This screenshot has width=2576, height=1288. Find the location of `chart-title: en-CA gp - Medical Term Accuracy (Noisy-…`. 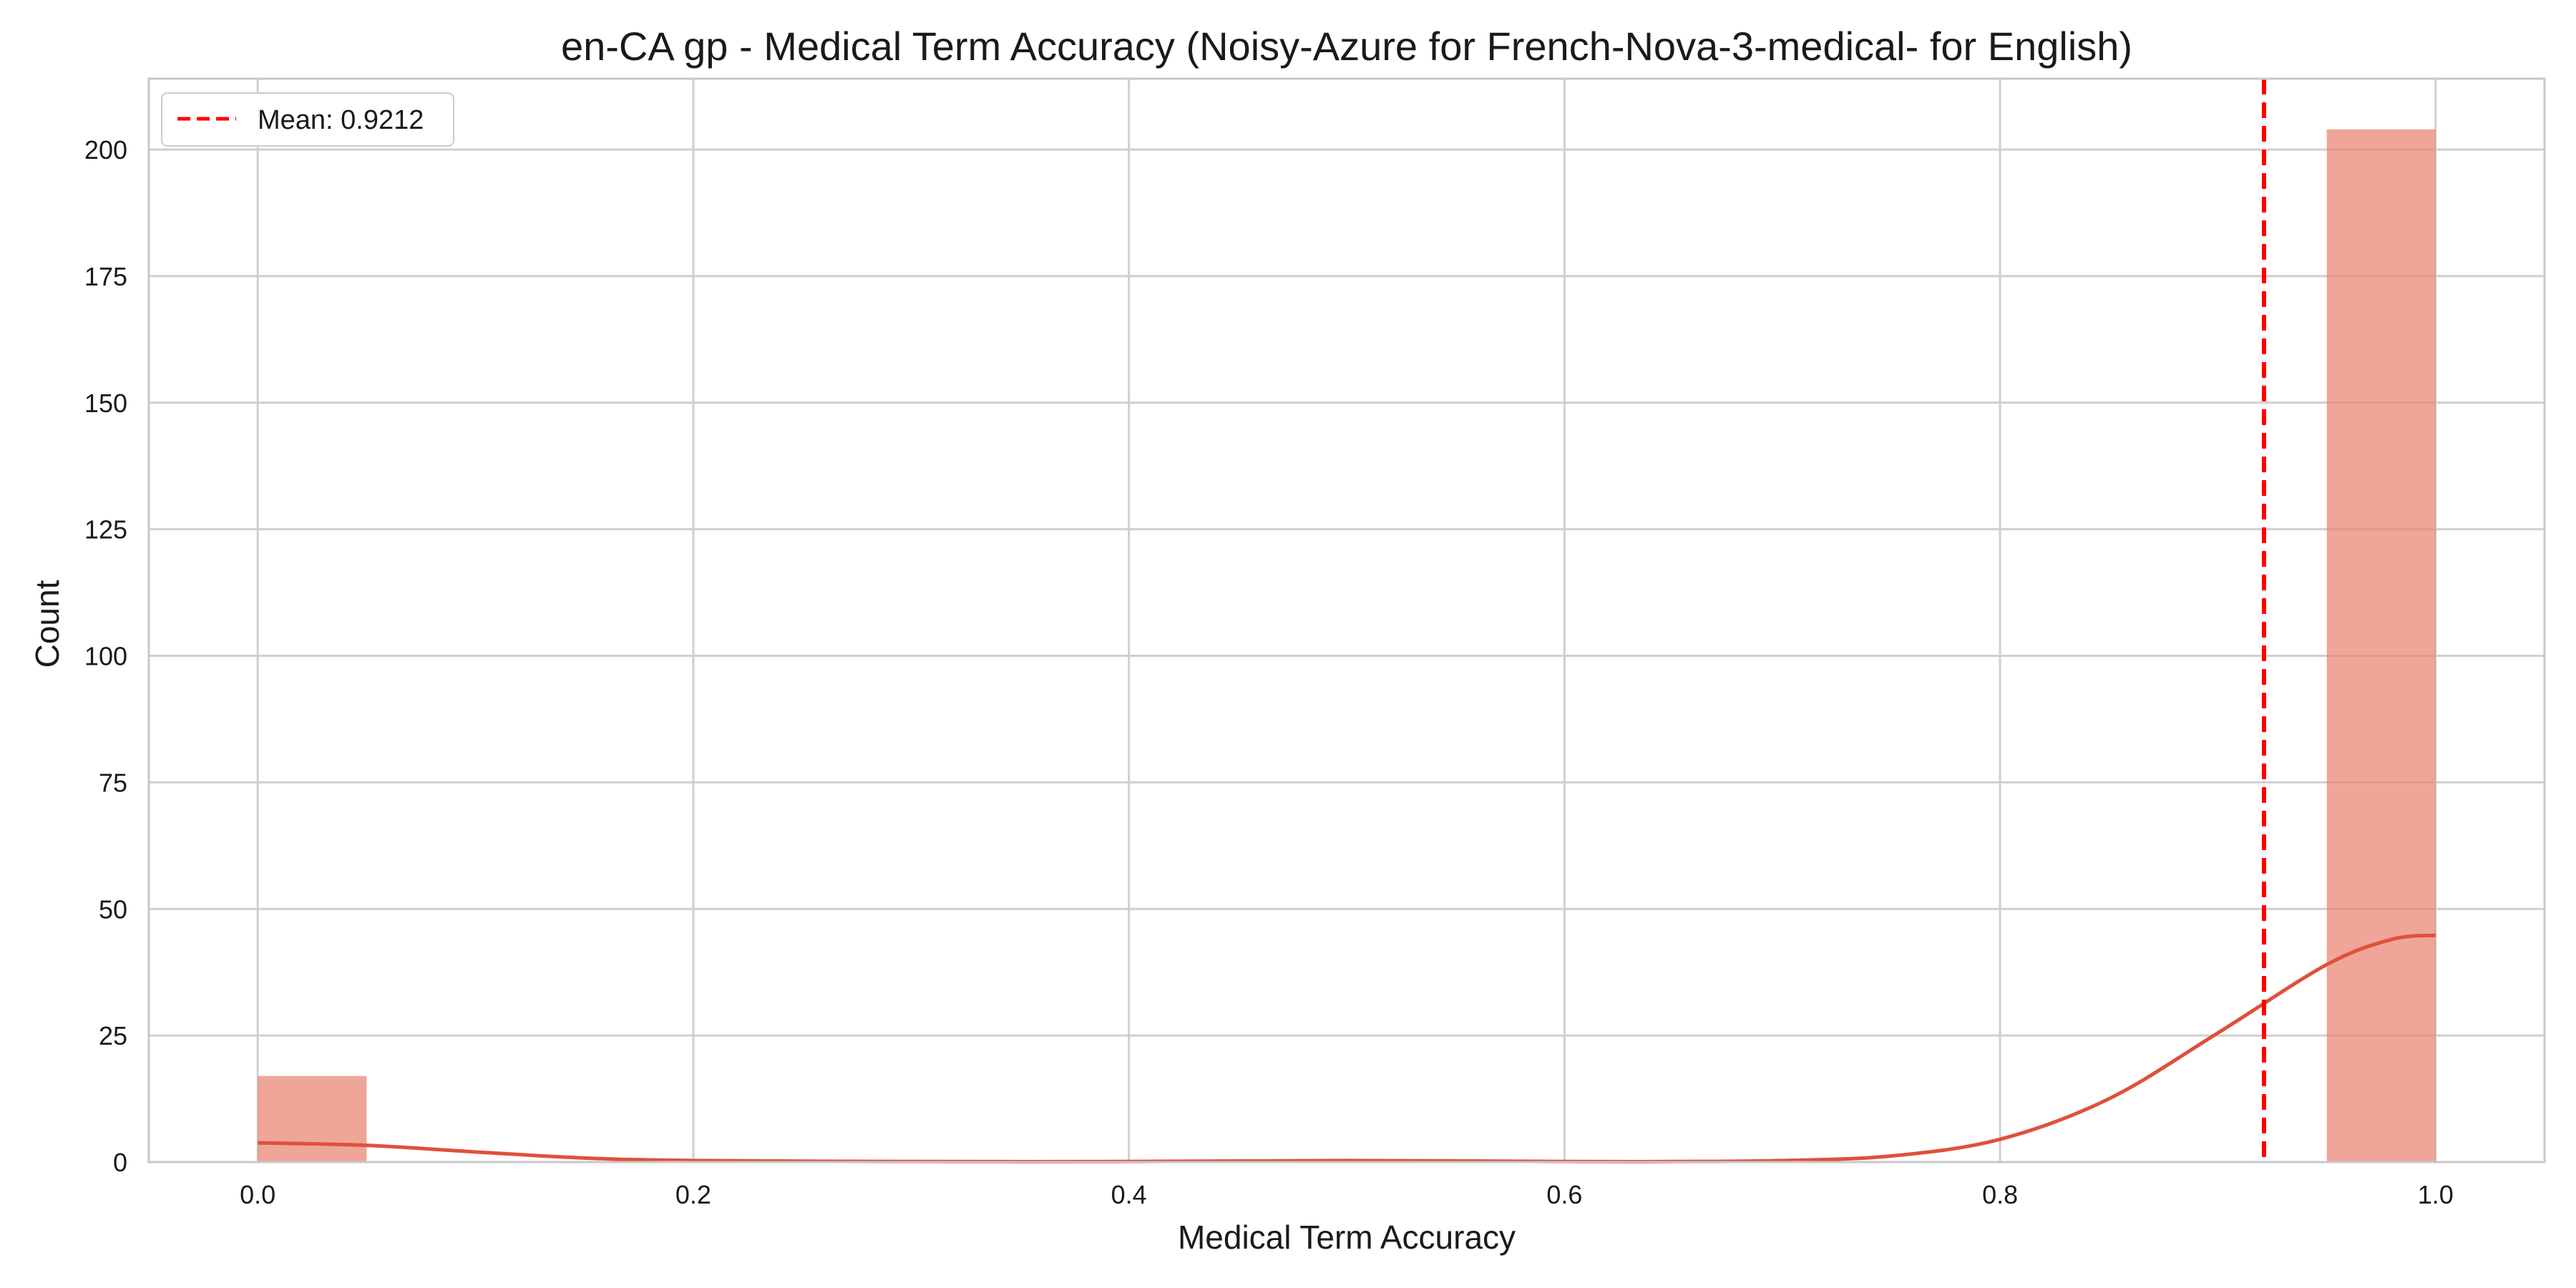

chart-title: en-CA gp - Medical Term Accuracy (Noisy-… is located at coordinates (1346, 46).